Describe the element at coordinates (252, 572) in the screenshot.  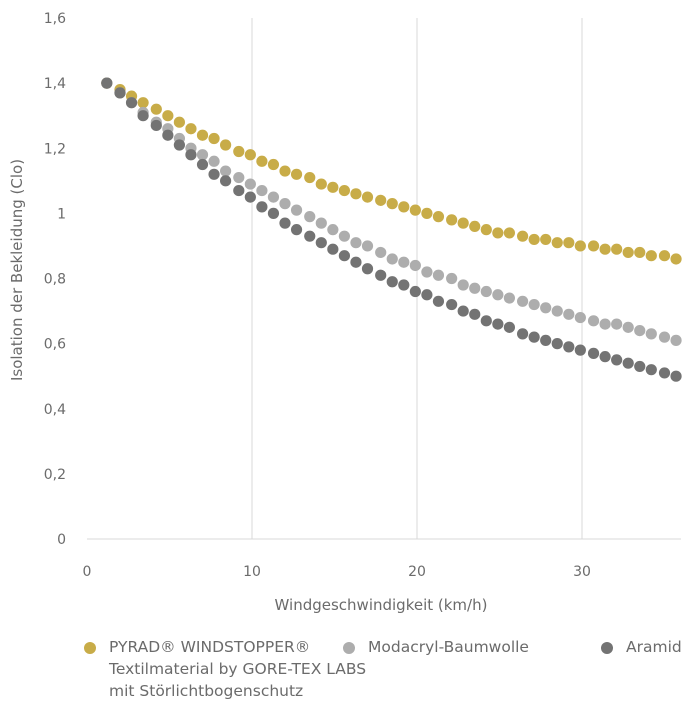
I see `x-tick-label: 10` at that location.